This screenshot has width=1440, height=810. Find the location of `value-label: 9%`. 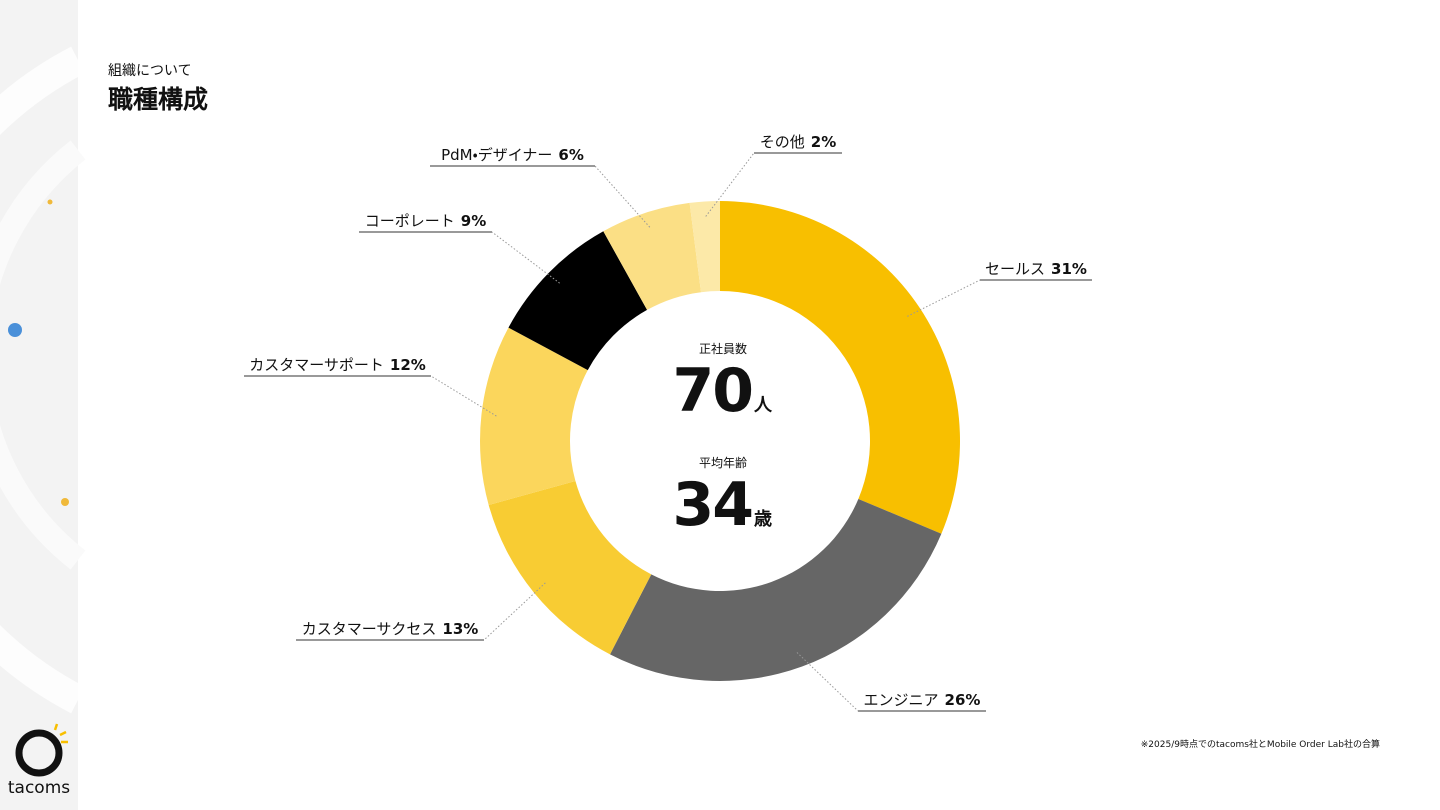

value-label: 9% is located at coordinates (473, 221).